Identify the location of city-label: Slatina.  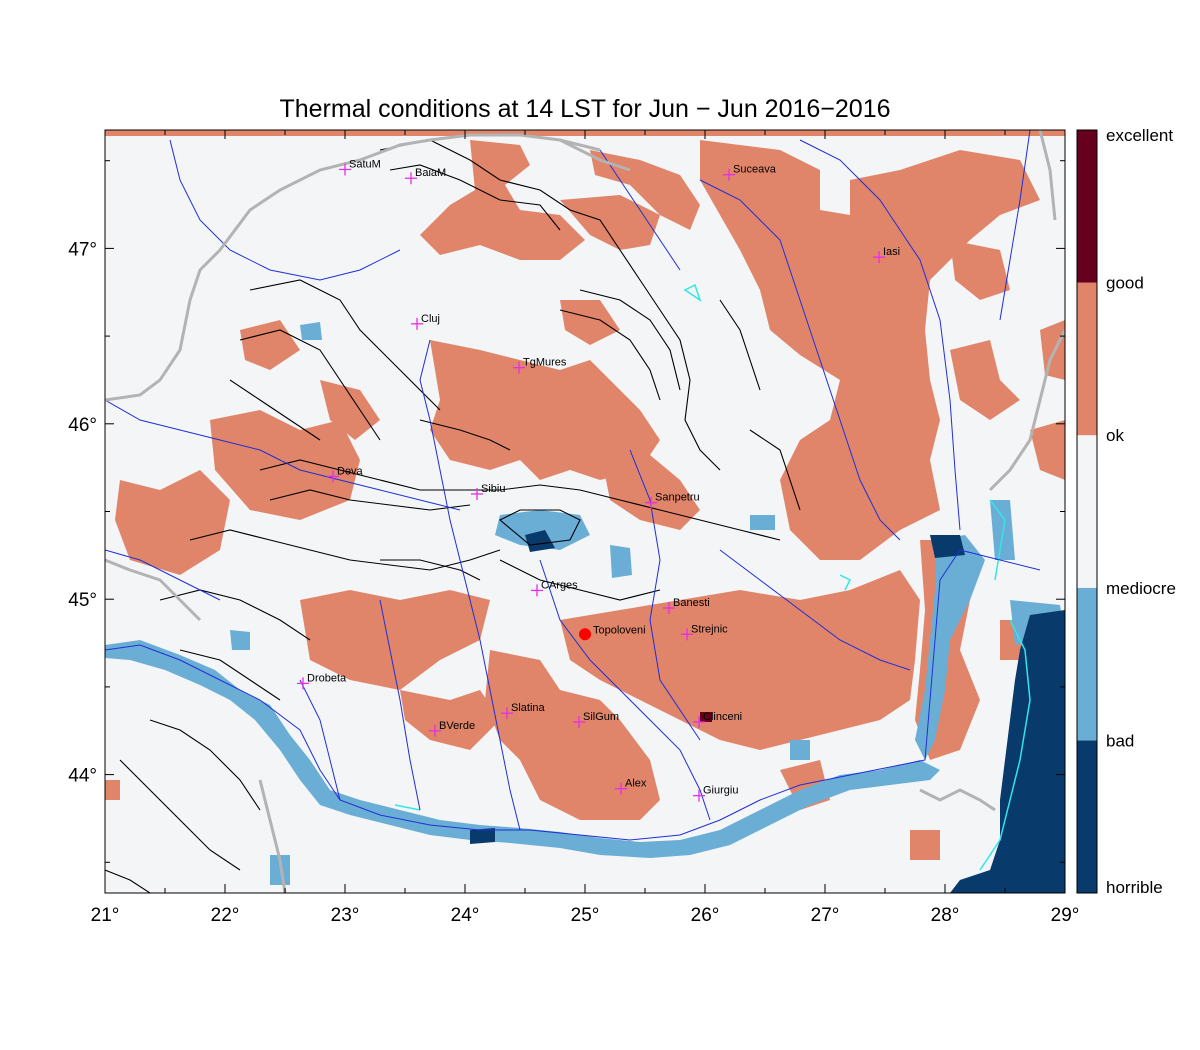
(528, 708).